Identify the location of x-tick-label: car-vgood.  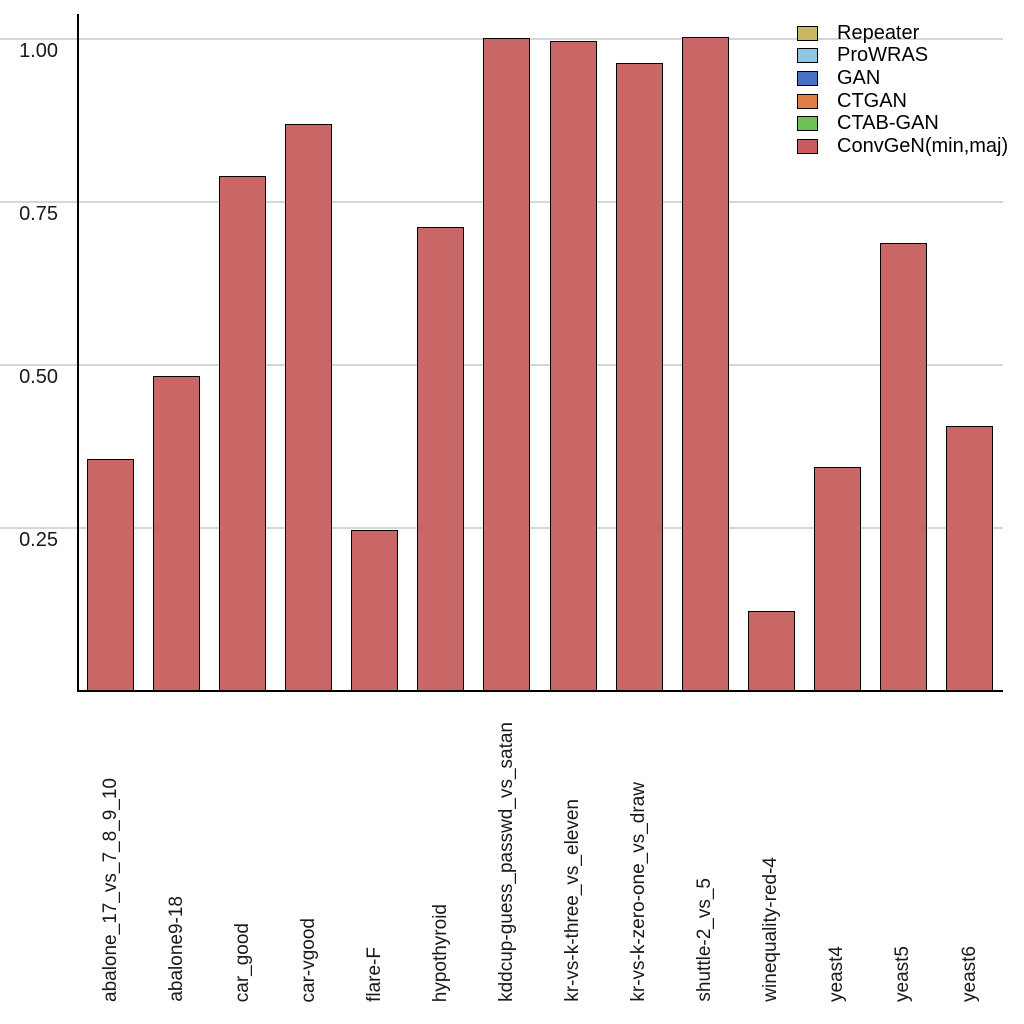
(308, 960).